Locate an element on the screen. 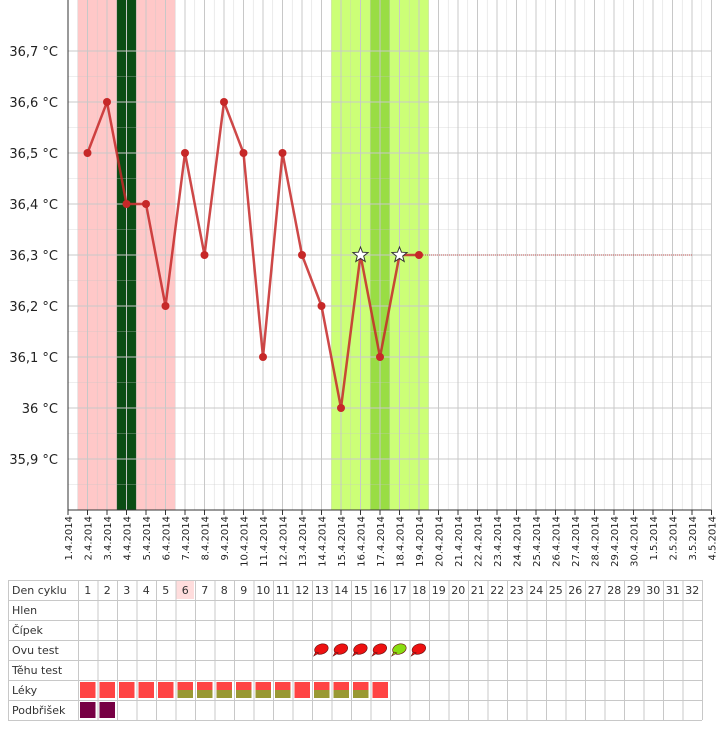  day-number: 24 is located at coordinates (536, 590).